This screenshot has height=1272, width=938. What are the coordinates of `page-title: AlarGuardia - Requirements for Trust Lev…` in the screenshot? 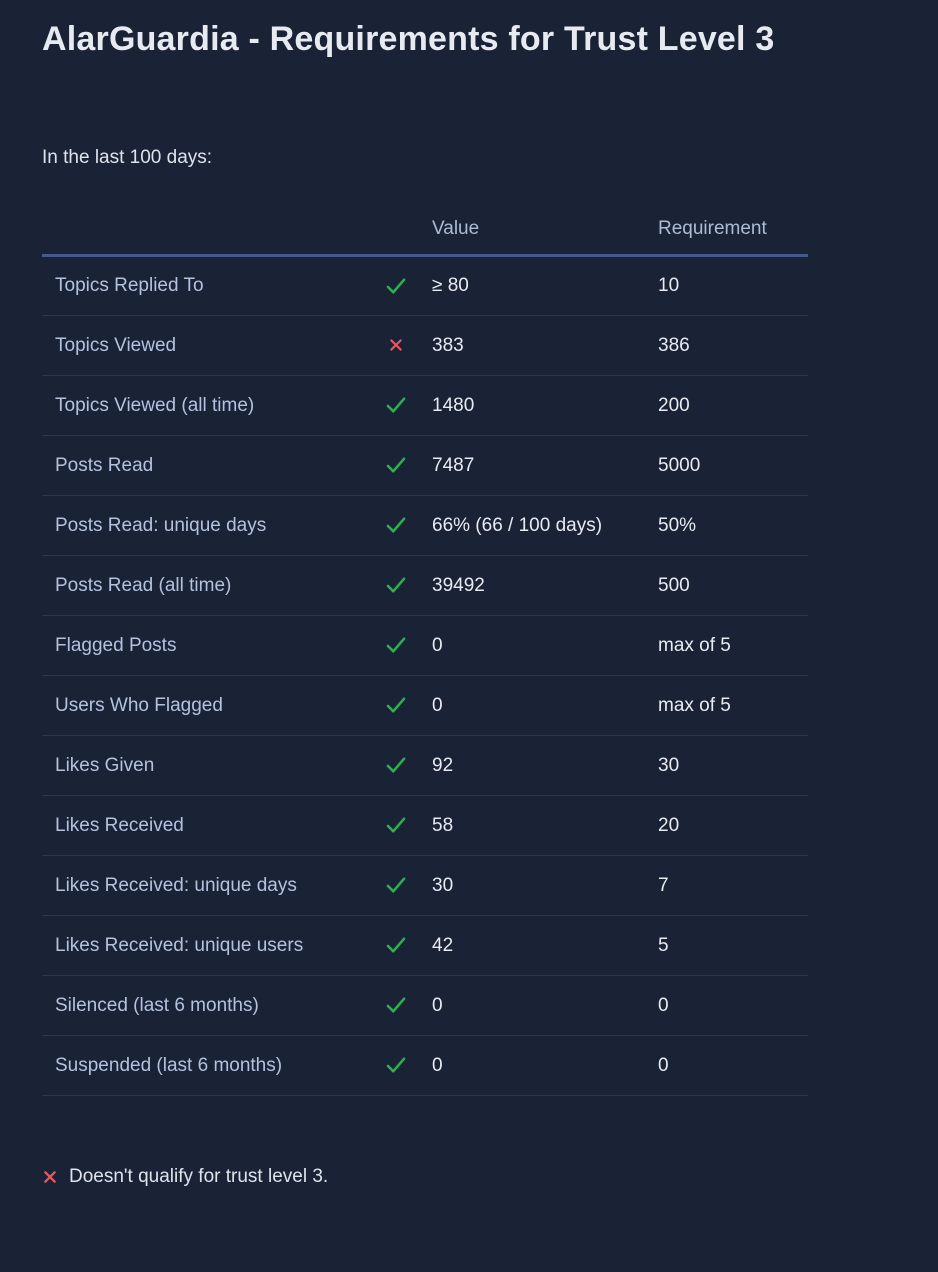 It's located at (408, 39).